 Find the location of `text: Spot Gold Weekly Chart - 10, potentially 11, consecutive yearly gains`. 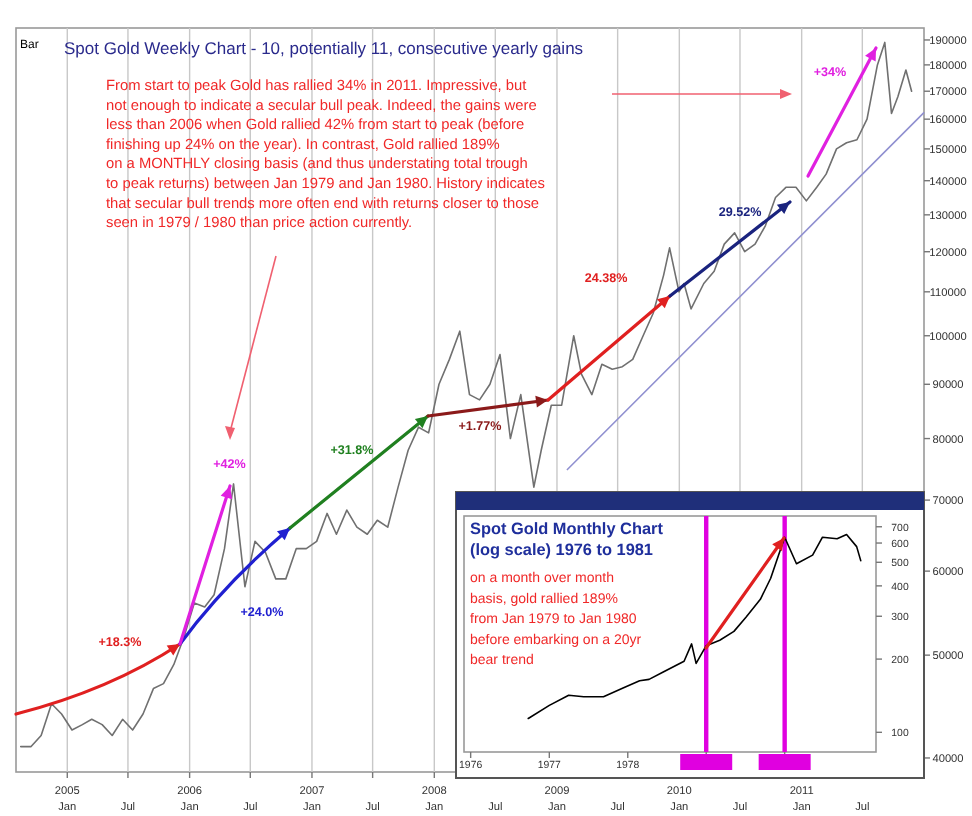

text: Spot Gold Weekly Chart - 10, potentially 11, consecutive yearly gains is located at coordinates (324, 48).